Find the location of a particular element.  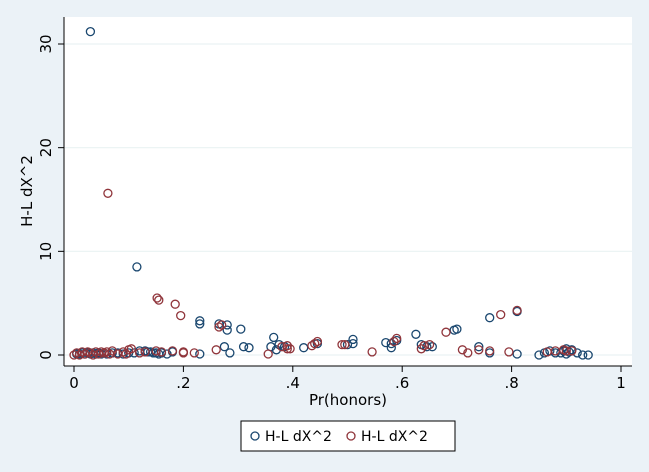

x-tick-label-0: 0 is located at coordinates (74, 383).